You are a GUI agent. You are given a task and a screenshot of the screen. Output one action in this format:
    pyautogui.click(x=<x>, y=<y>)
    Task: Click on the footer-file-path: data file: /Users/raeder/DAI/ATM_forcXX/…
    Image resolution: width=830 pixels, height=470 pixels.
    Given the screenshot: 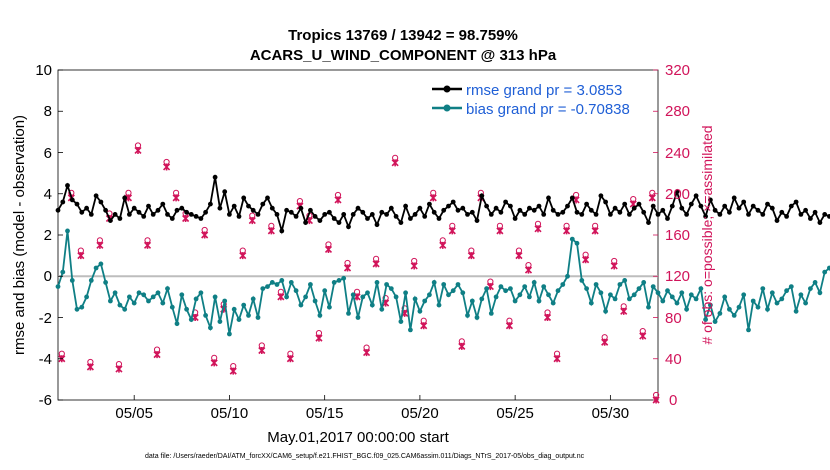 What is the action you would take?
    pyautogui.click(x=365, y=456)
    